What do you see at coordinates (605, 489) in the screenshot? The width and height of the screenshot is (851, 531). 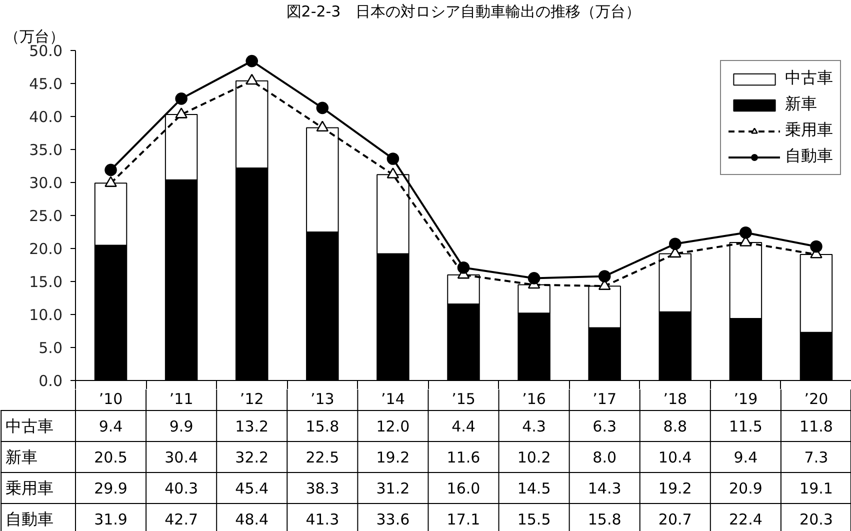 I see `data-label: 14.3` at bounding box center [605, 489].